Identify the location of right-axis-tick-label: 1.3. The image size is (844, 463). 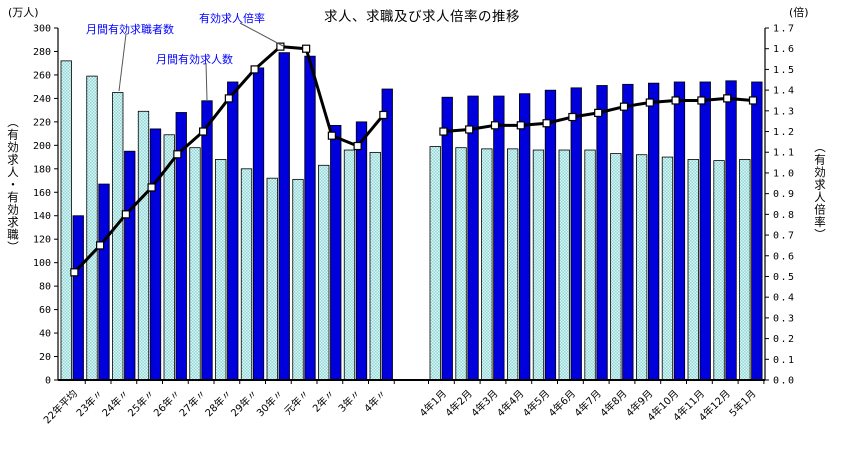
(784, 111).